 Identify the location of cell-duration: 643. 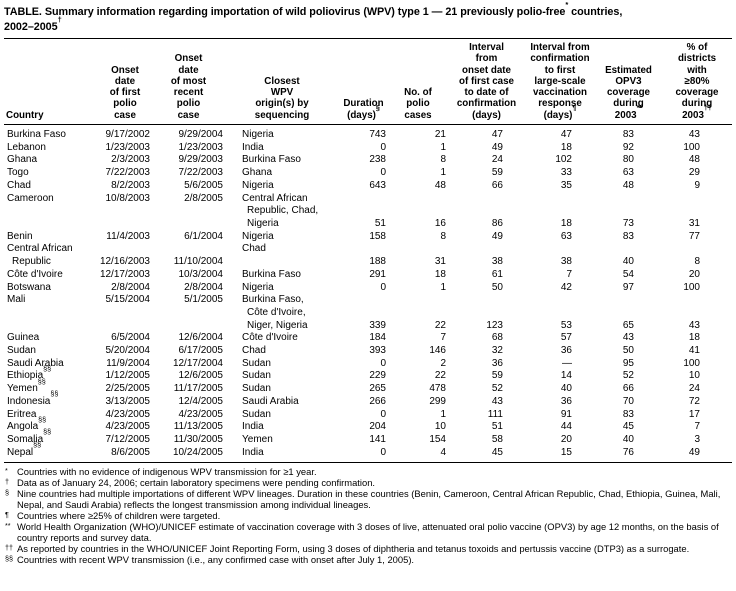
(377, 185).